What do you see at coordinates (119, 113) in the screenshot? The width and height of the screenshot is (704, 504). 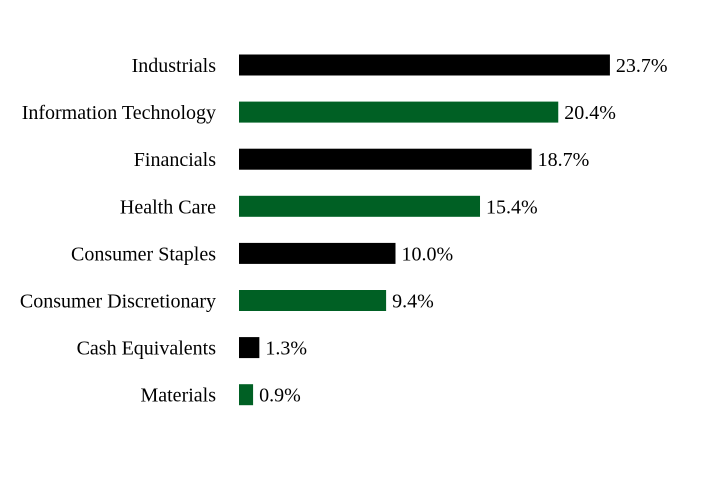 I see `category-label: Information Technology` at bounding box center [119, 113].